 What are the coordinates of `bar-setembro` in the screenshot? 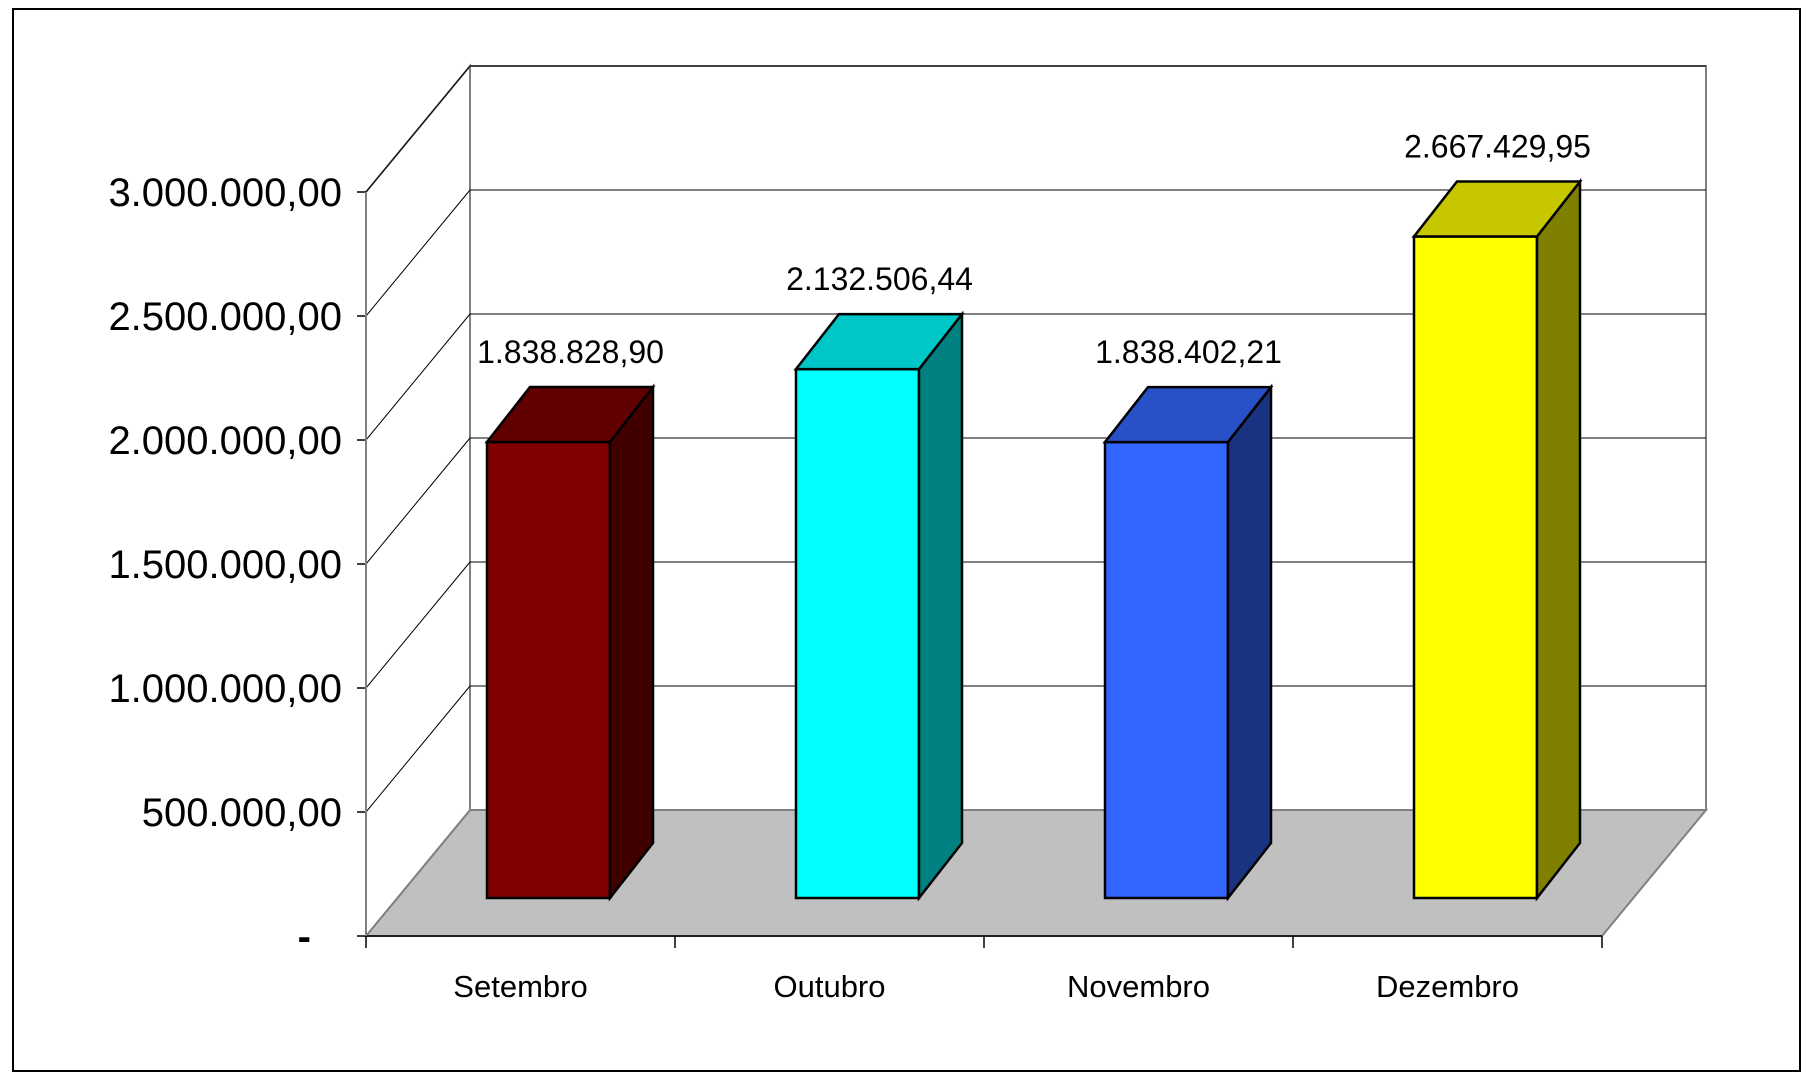 It's located at (570, 642).